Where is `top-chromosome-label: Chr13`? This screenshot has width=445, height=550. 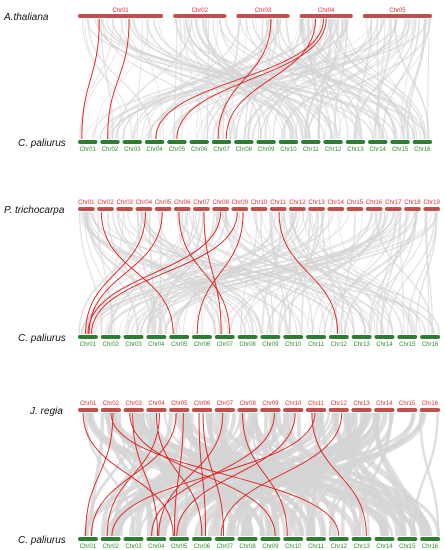
top-chromosome-label: Chr13 is located at coordinates (316, 203).